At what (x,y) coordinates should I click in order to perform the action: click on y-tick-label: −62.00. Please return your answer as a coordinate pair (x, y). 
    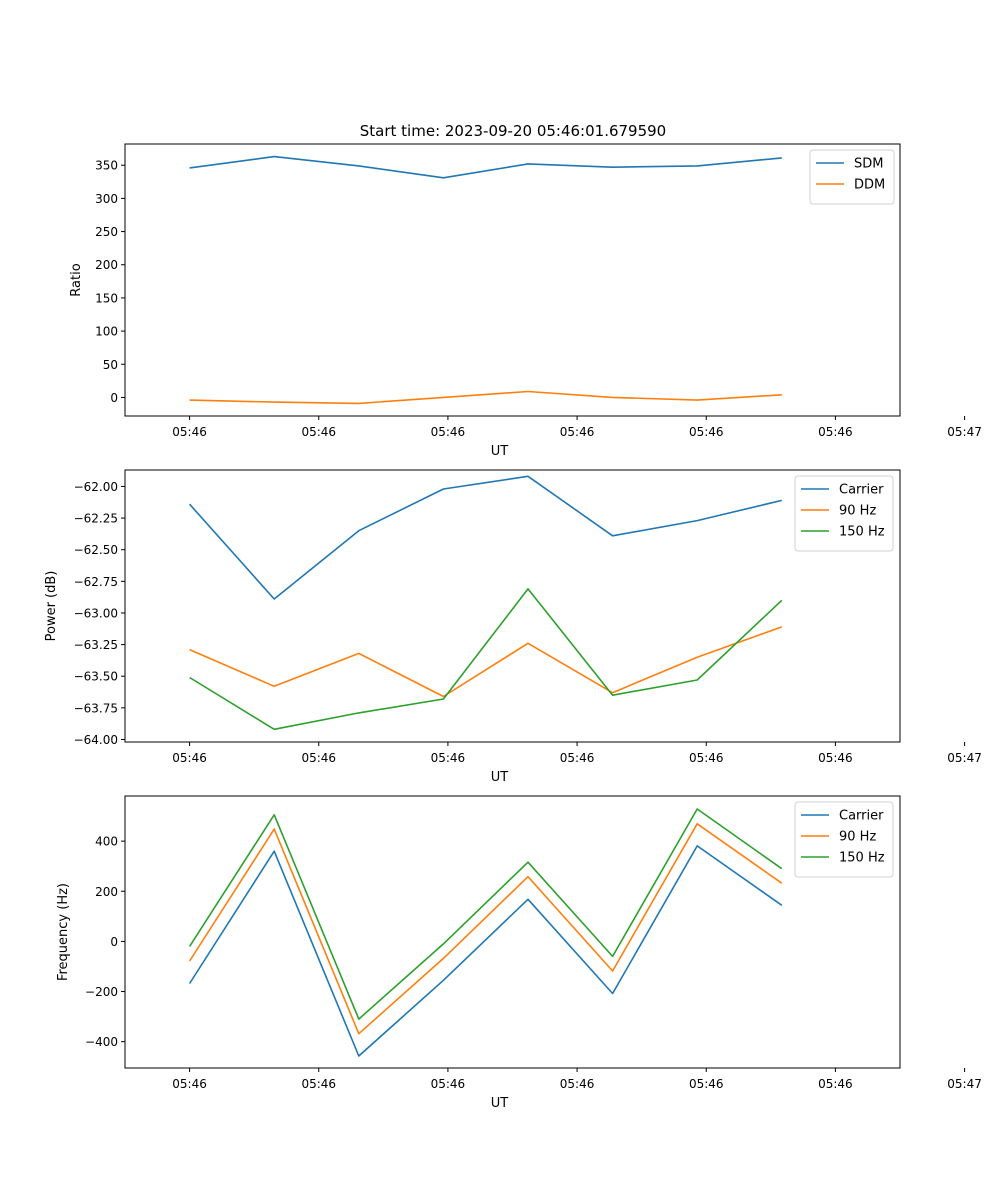
    Looking at the image, I should click on (96, 487).